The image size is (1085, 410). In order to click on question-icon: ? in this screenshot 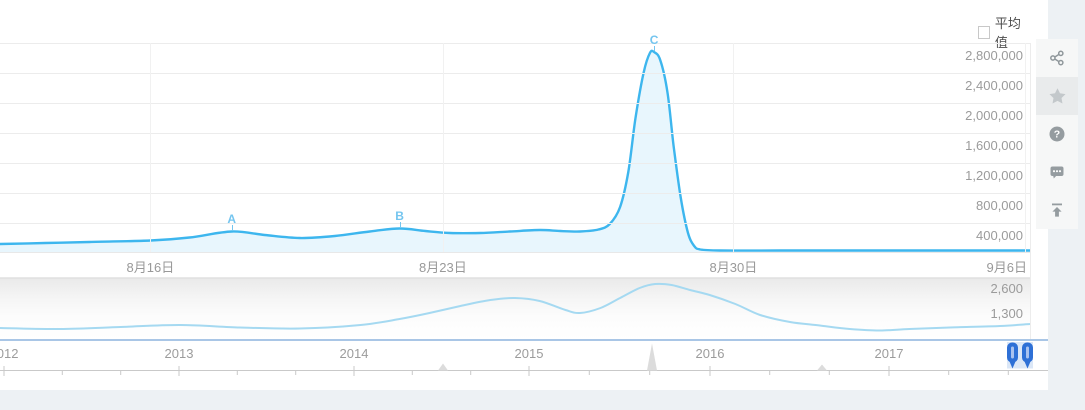, I will do `click(1057, 134)`.